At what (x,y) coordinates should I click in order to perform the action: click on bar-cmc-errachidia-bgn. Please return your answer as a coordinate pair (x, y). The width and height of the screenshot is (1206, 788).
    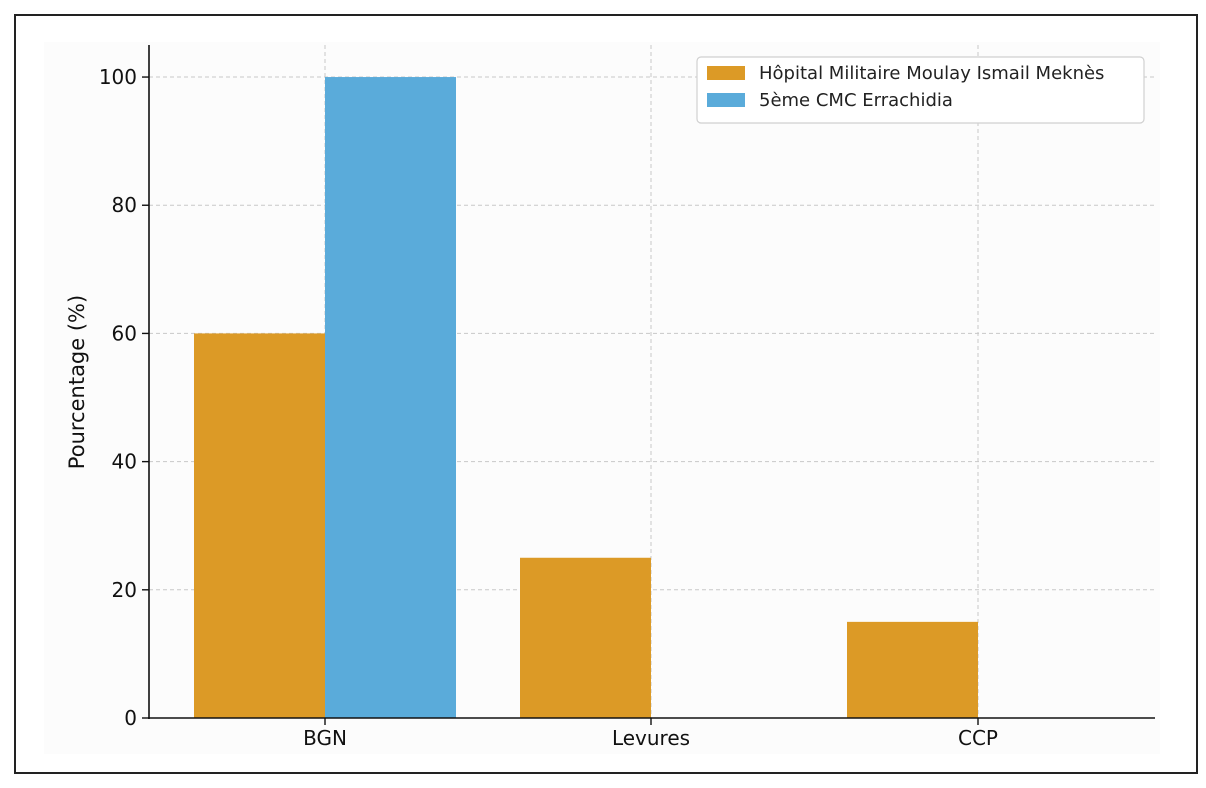
    Looking at the image, I should click on (390, 398).